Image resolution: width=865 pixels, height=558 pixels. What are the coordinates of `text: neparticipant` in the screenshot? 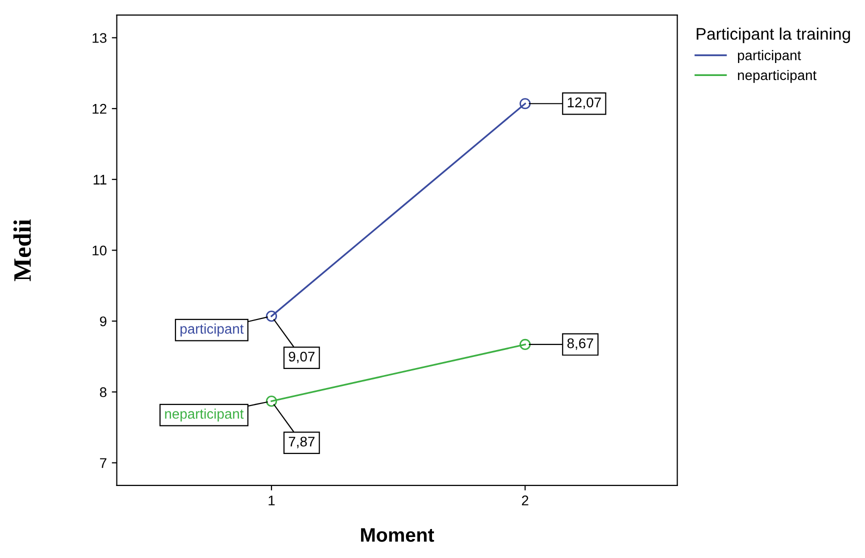 It's located at (204, 415).